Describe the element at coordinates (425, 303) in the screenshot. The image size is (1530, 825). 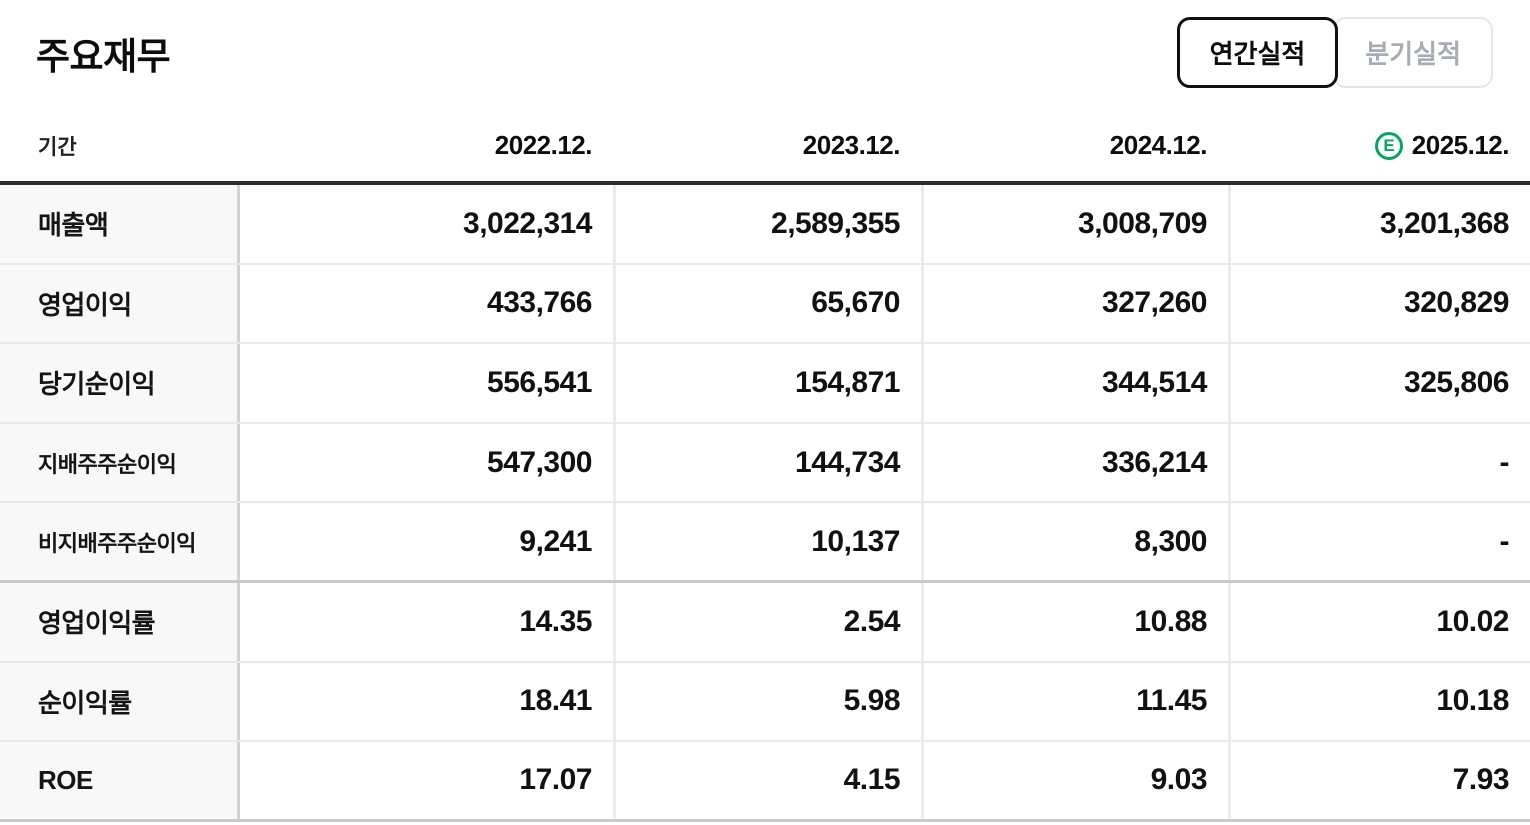
I see `value-2022: 433,766` at that location.